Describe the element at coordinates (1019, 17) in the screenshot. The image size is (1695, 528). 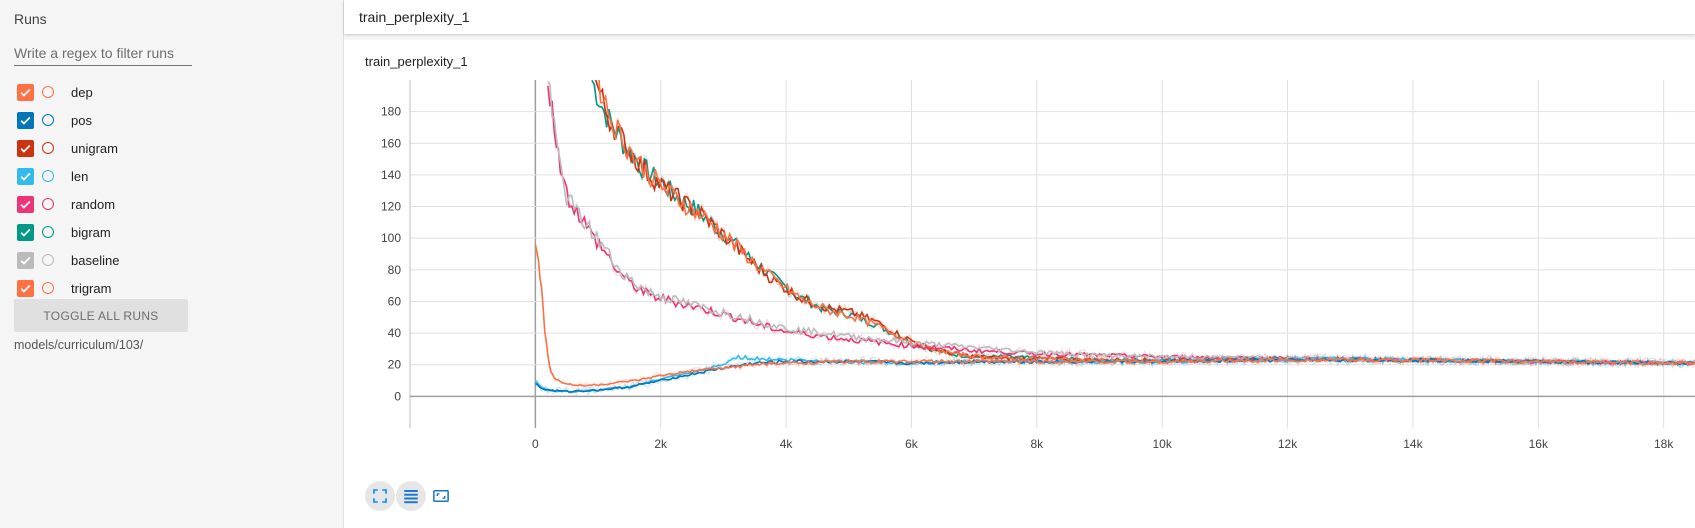
I see `chart-group-header: train_perplexity_1` at that location.